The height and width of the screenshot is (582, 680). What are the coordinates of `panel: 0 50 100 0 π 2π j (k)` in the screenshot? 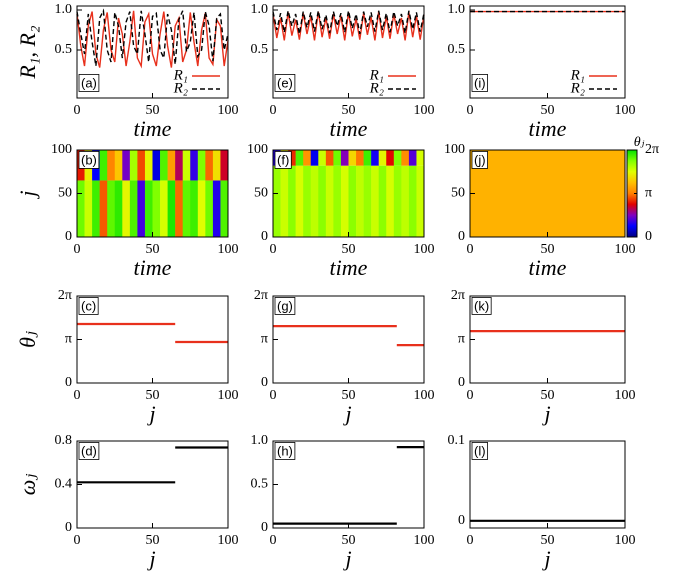 It's located at (543, 357).